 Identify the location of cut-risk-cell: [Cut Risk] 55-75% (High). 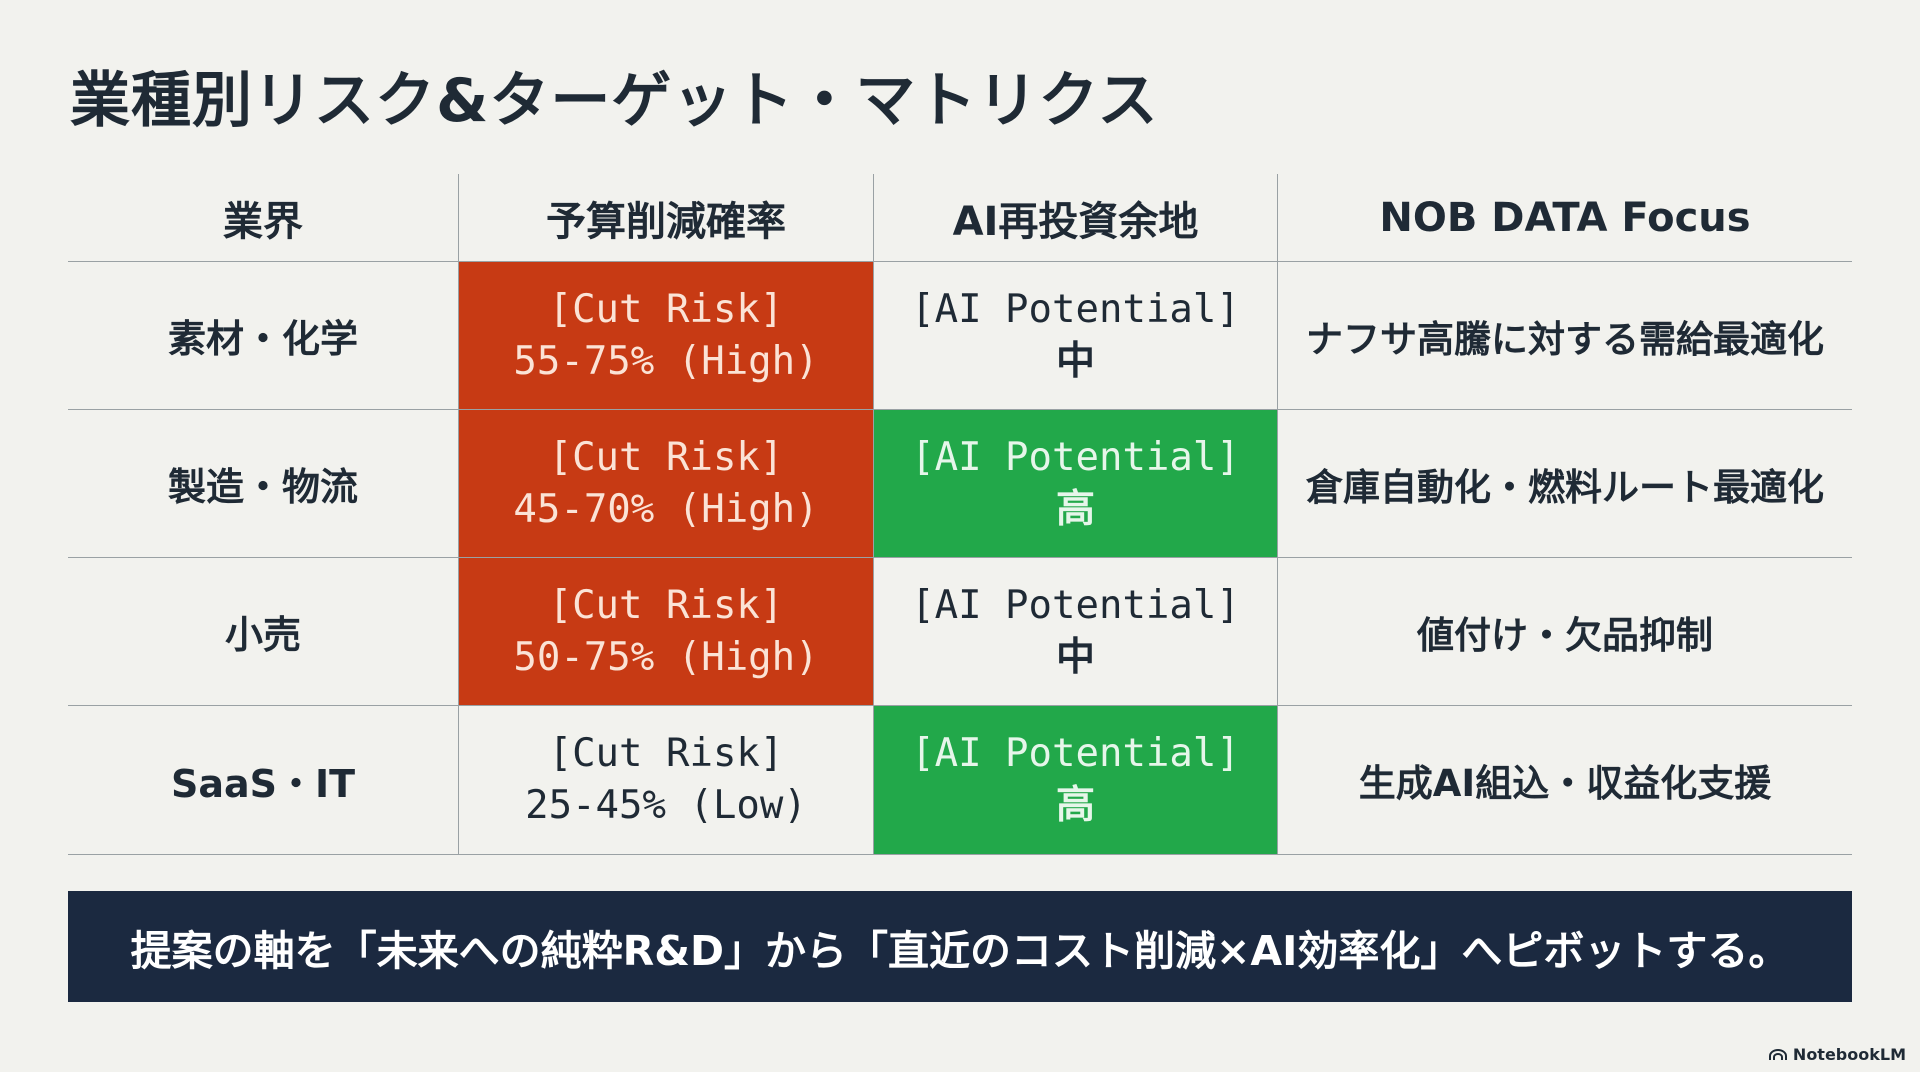
(666, 336).